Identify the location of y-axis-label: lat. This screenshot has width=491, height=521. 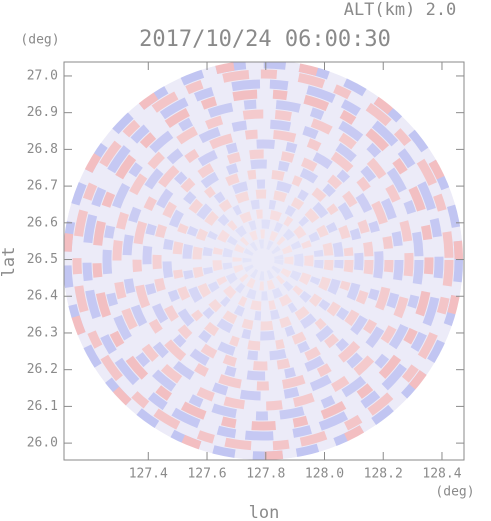
(9, 262).